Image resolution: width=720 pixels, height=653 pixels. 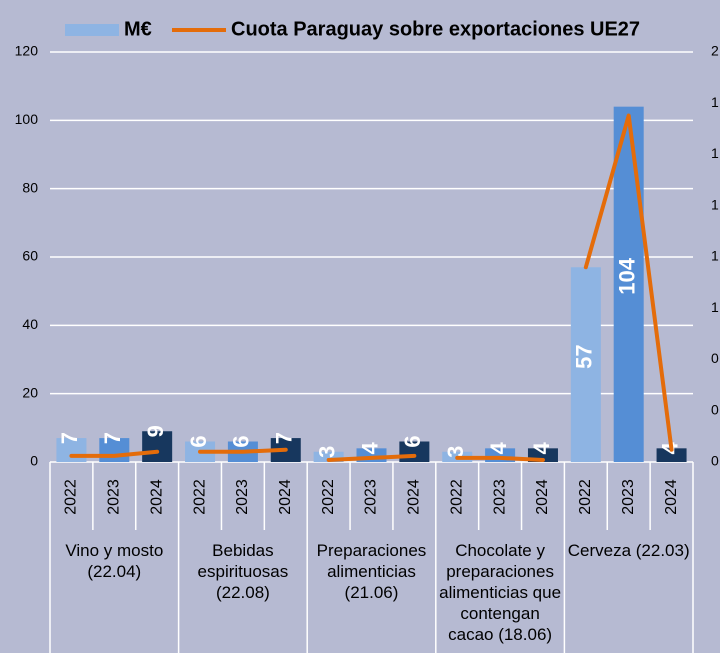 What do you see at coordinates (30, 187) in the screenshot?
I see `y-tick-label: 80` at bounding box center [30, 187].